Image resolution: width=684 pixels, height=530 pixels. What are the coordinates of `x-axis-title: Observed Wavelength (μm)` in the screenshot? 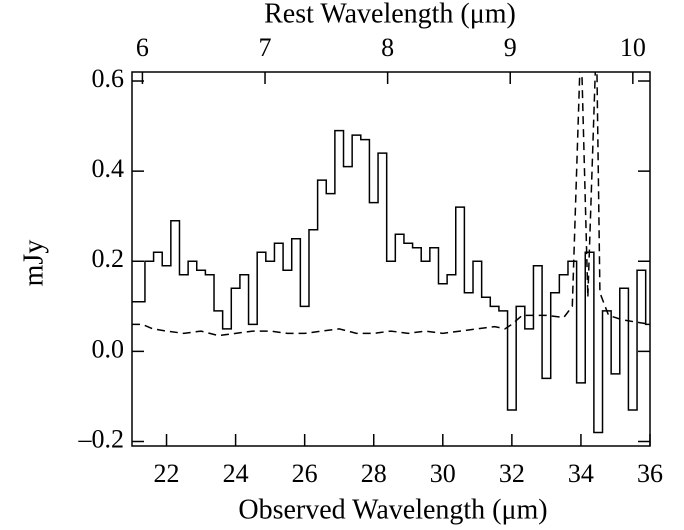 It's located at (392, 509).